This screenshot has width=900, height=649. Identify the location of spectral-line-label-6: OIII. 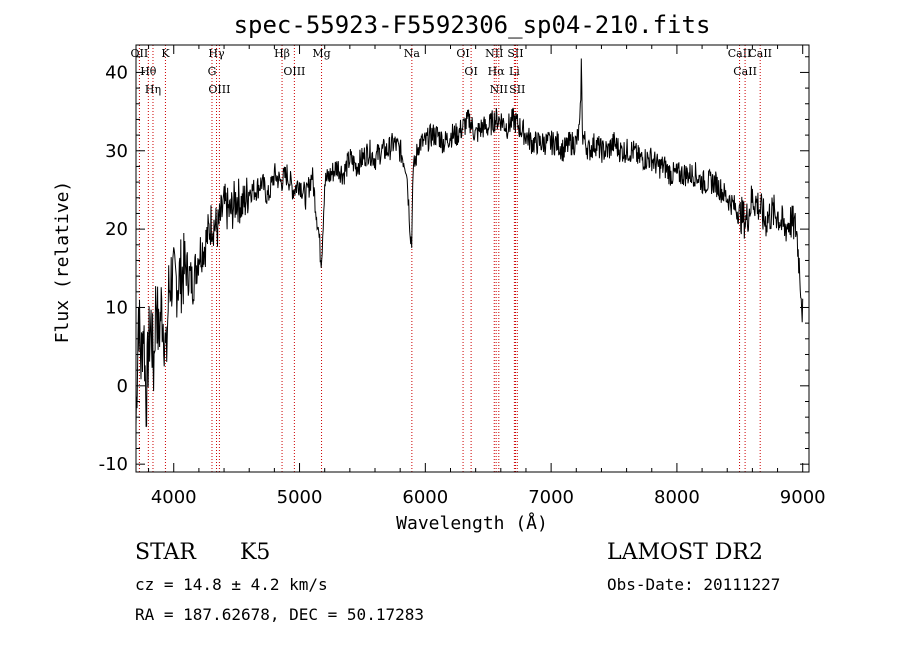
(219, 89).